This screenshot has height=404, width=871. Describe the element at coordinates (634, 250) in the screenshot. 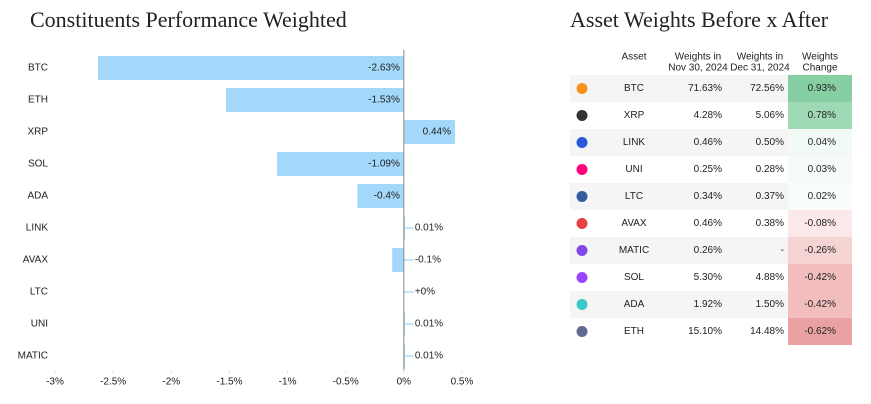

I see `cell-text: MATIC` at that location.